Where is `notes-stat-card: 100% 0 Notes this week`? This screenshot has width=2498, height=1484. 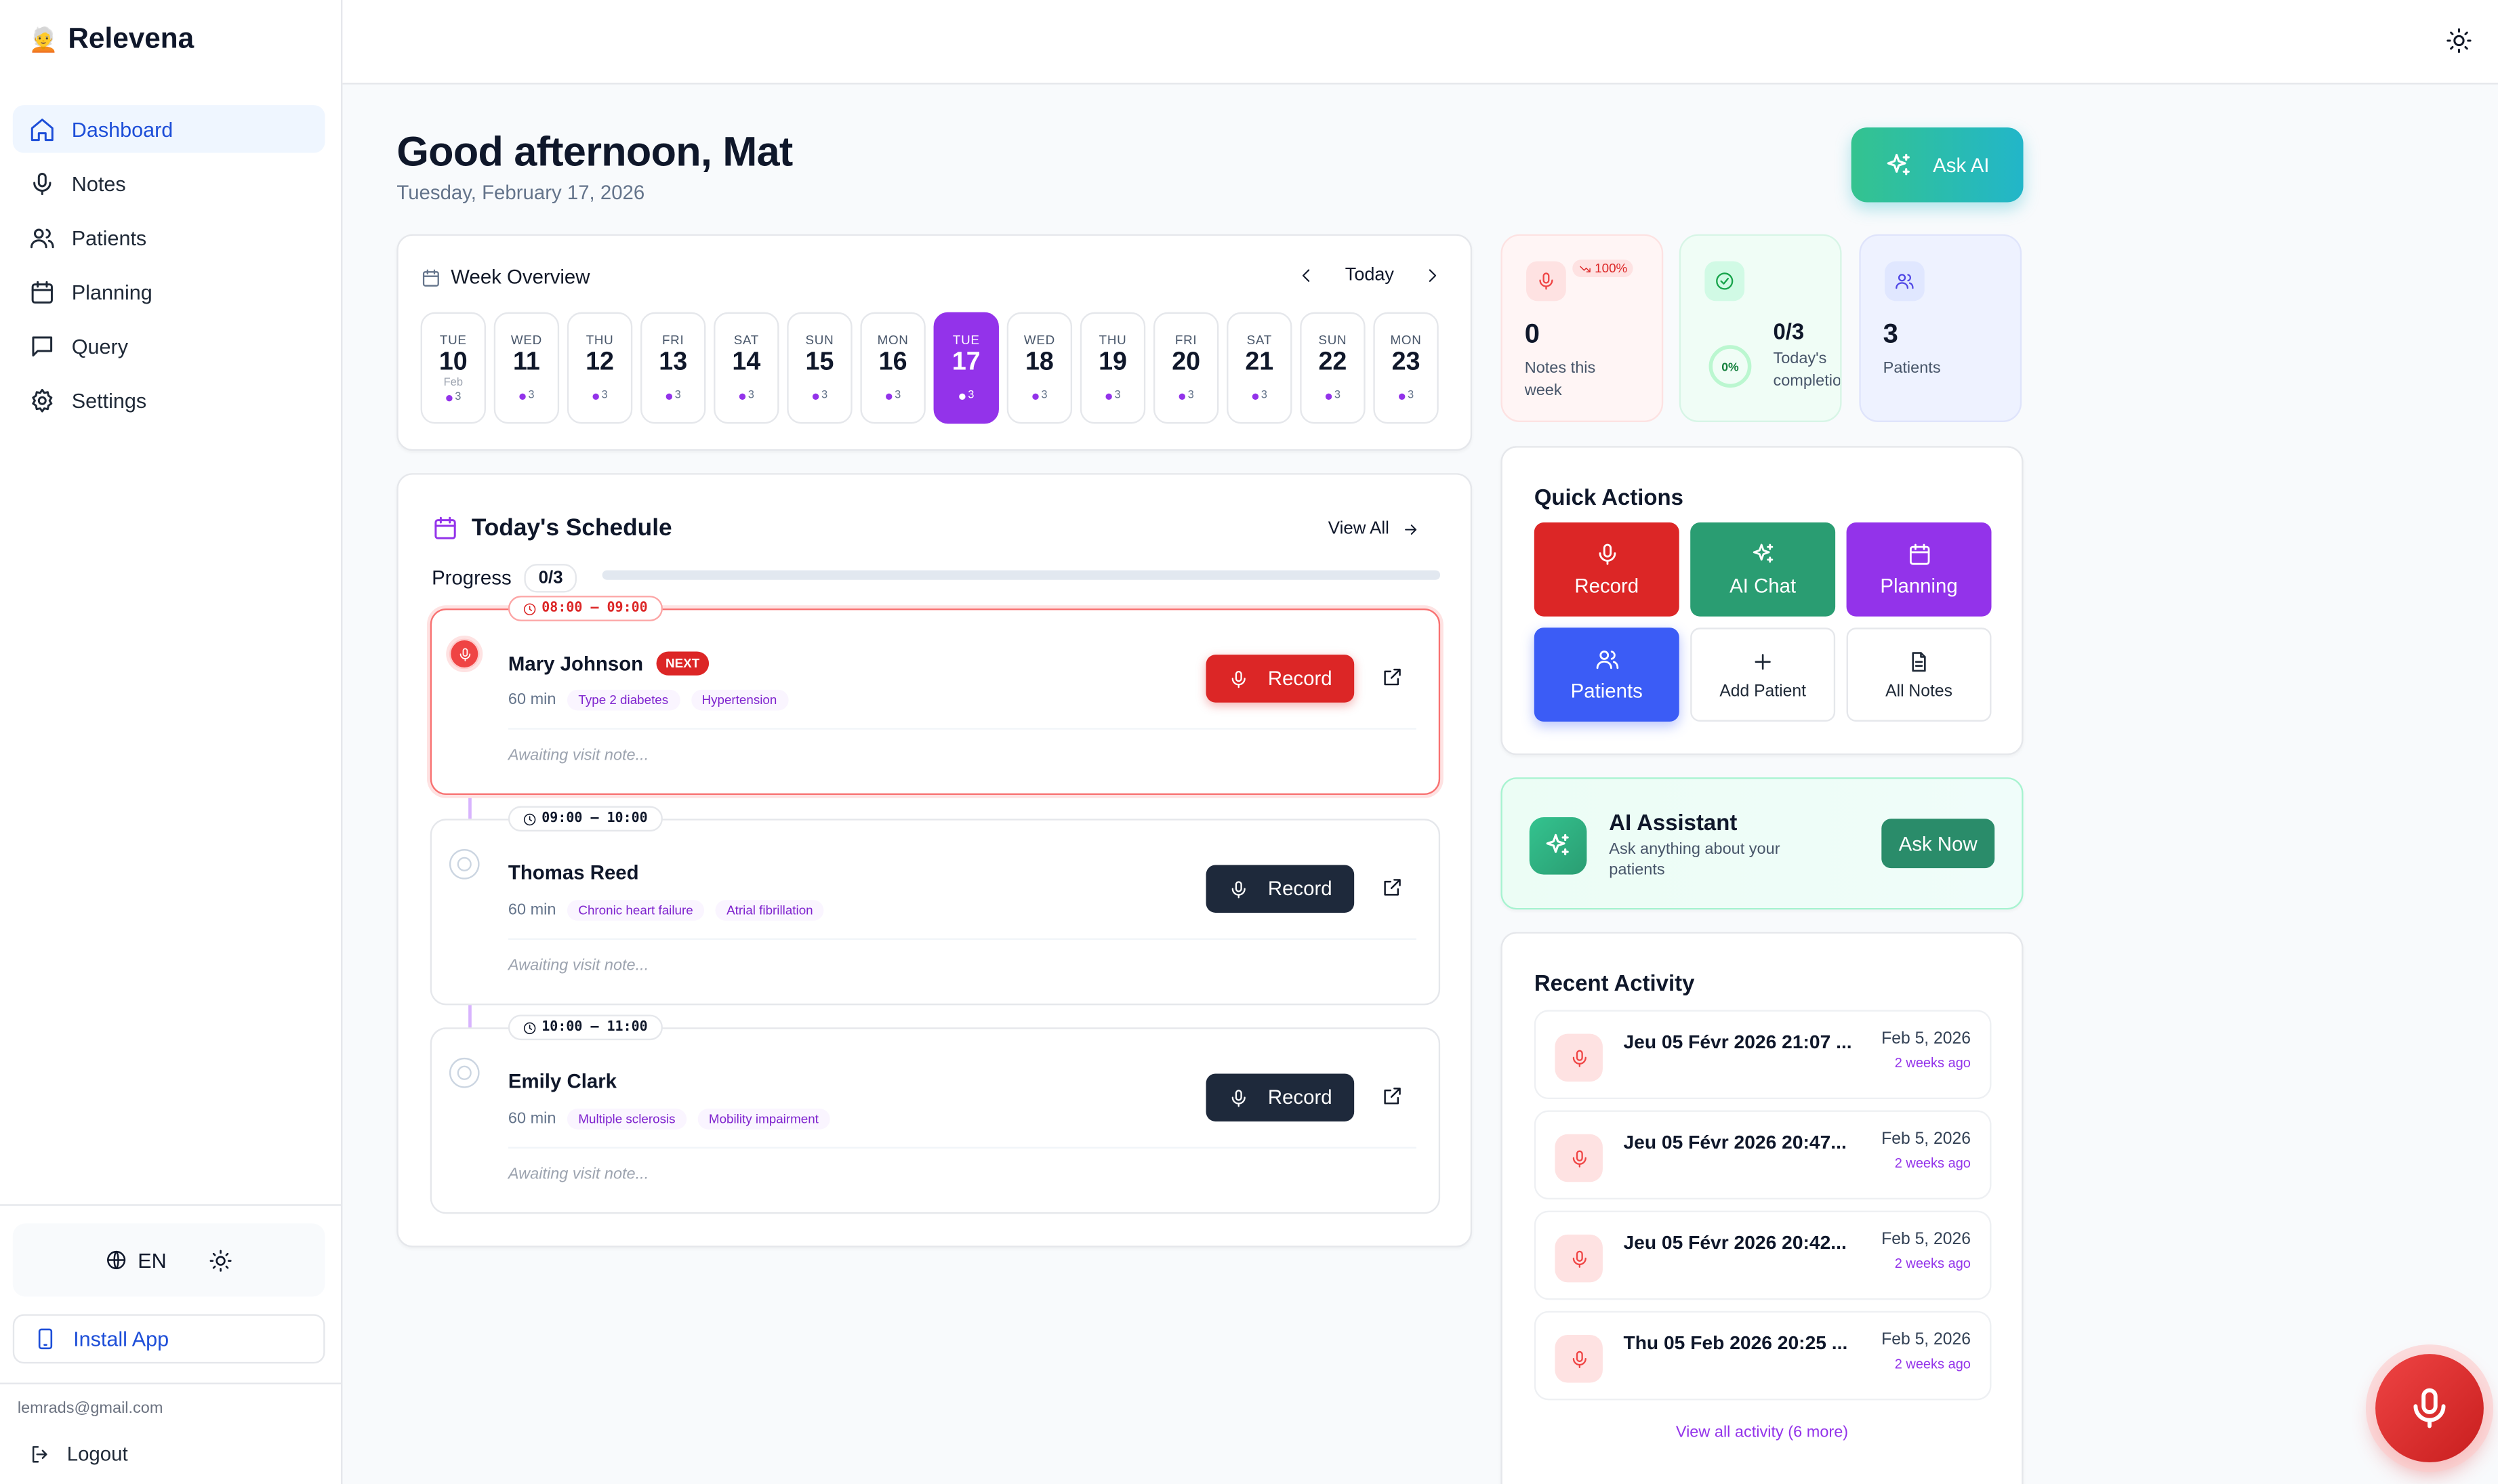
notes-stat-card: 100% 0 Notes this week is located at coordinates (1582, 328).